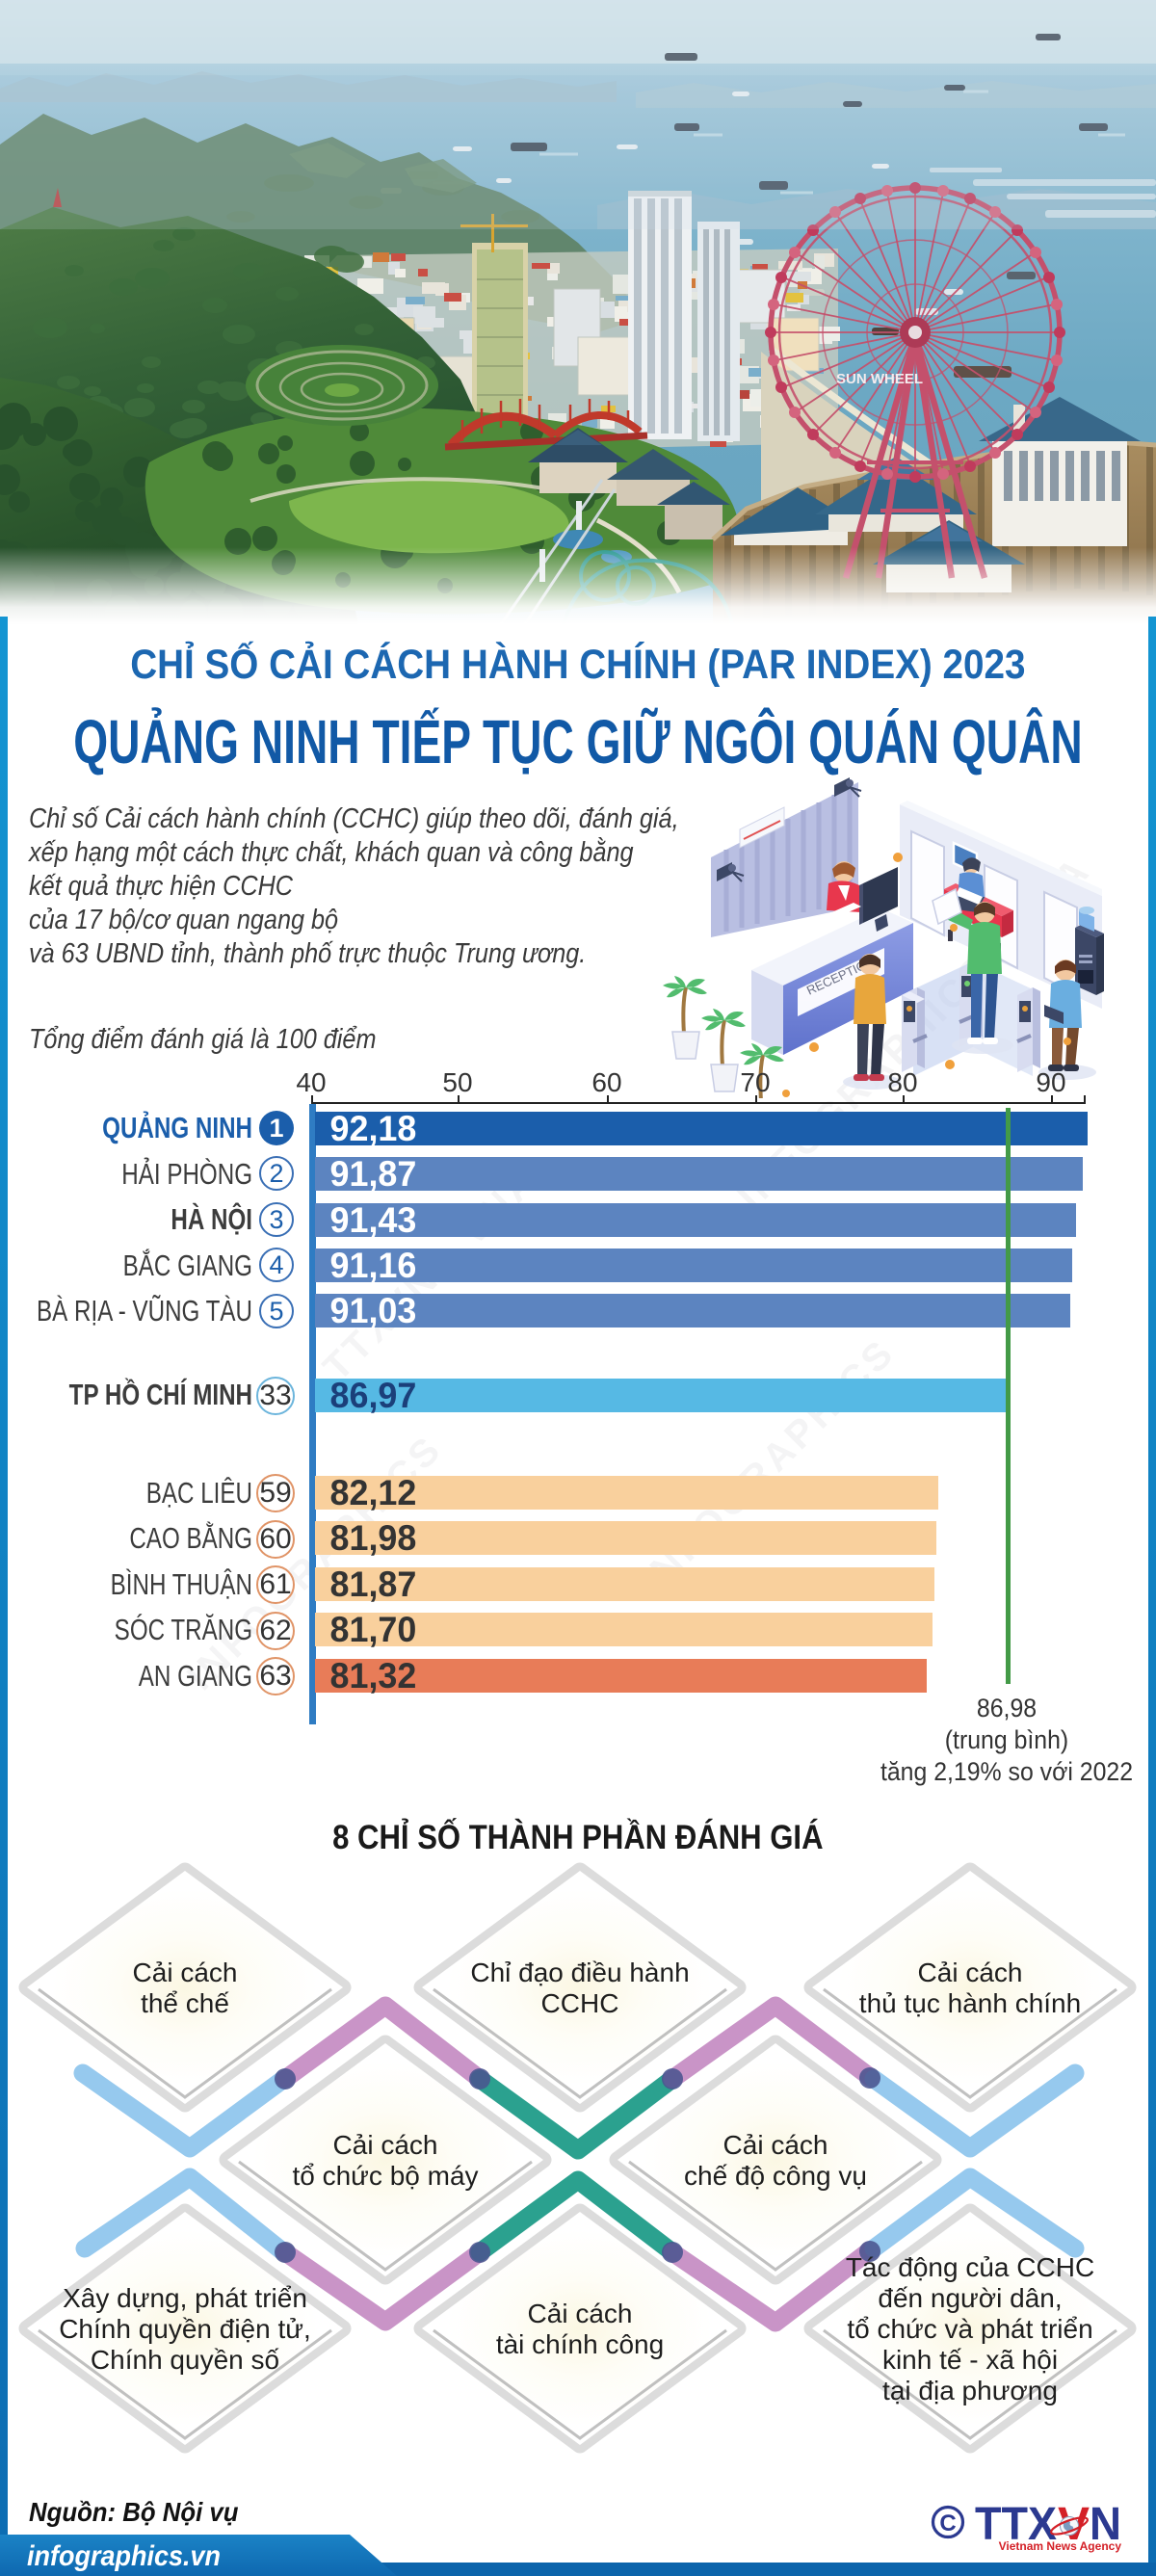 Image resolution: width=1156 pixels, height=2576 pixels. What do you see at coordinates (185, 2298) in the screenshot?
I see `svg-text: Xây dựng, phát triển` at bounding box center [185, 2298].